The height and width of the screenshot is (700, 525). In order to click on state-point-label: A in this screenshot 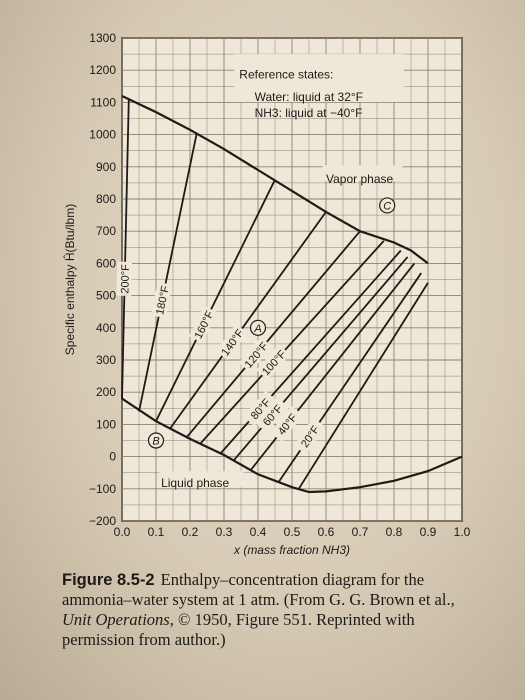, I will do `click(257, 329)`.